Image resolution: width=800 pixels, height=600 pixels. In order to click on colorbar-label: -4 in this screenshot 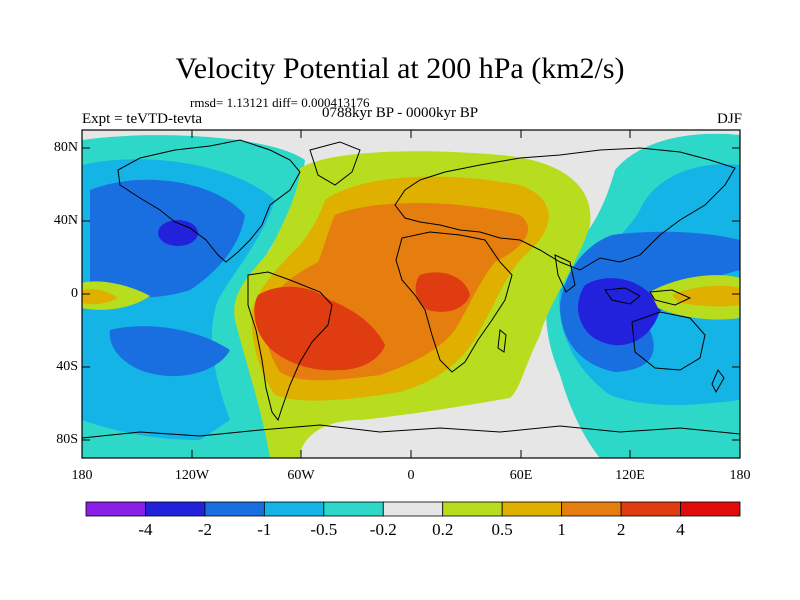, I will do `click(145, 529)`.